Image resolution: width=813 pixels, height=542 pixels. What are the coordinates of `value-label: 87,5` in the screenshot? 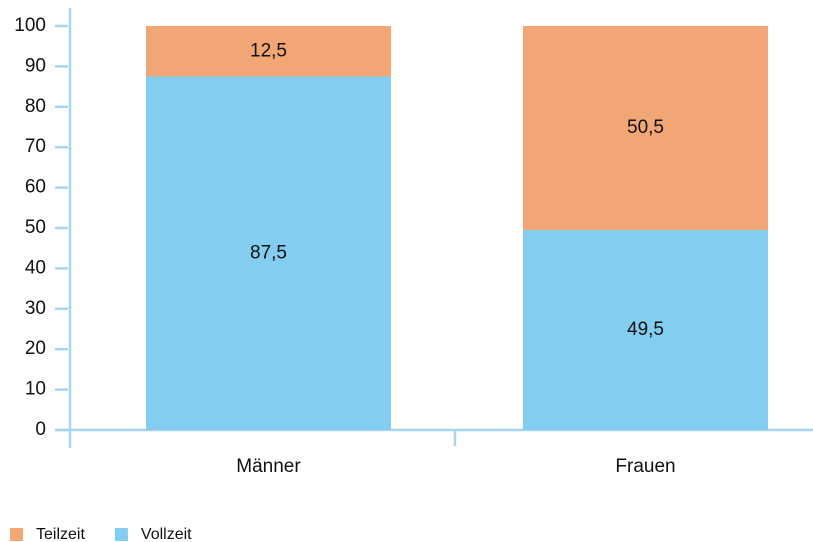 It's located at (268, 252).